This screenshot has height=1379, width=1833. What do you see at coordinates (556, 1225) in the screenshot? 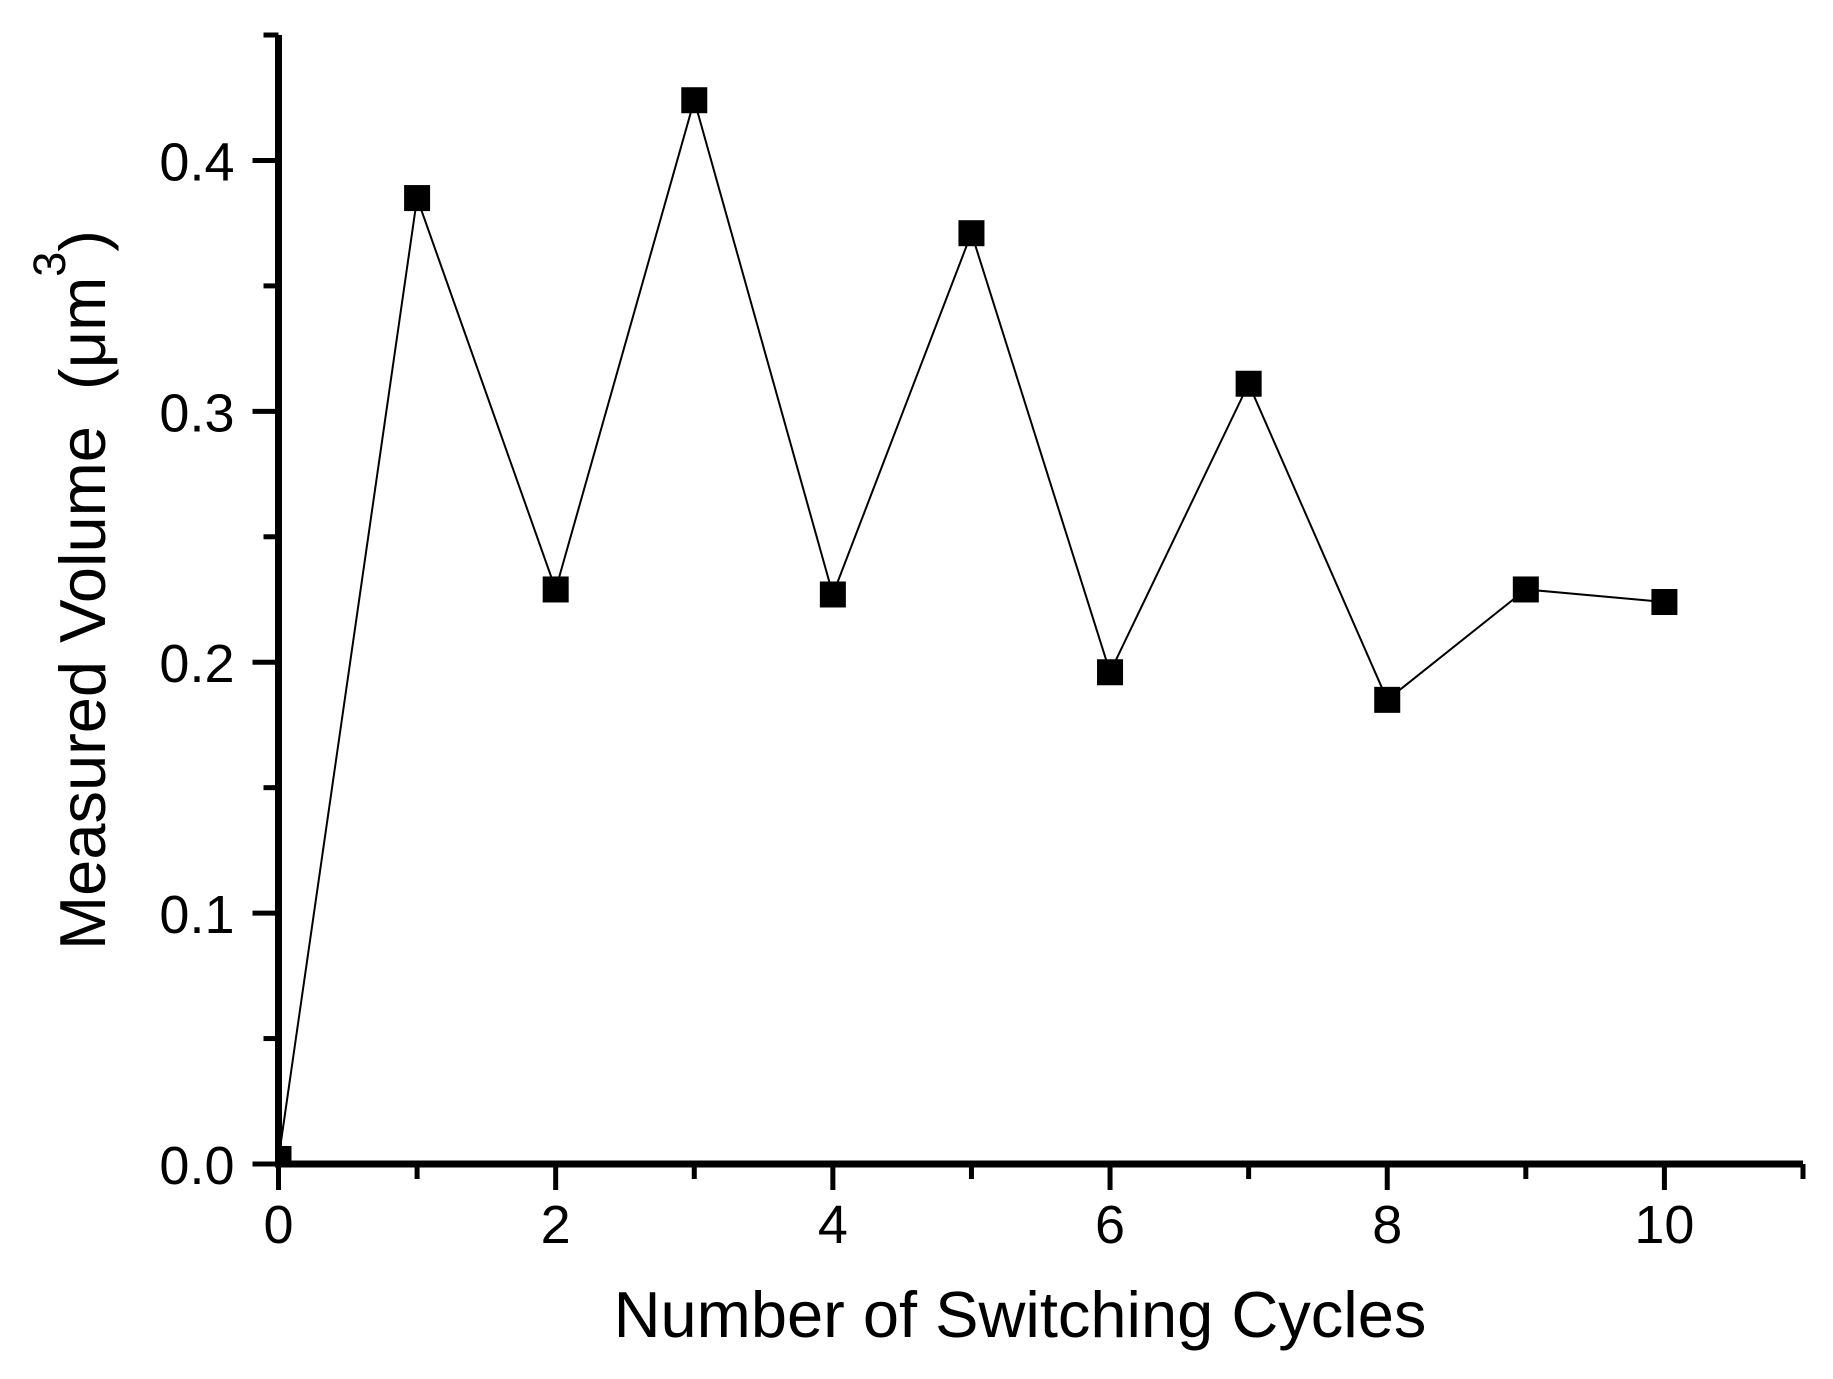
I see `x-tick-label: 2` at bounding box center [556, 1225].